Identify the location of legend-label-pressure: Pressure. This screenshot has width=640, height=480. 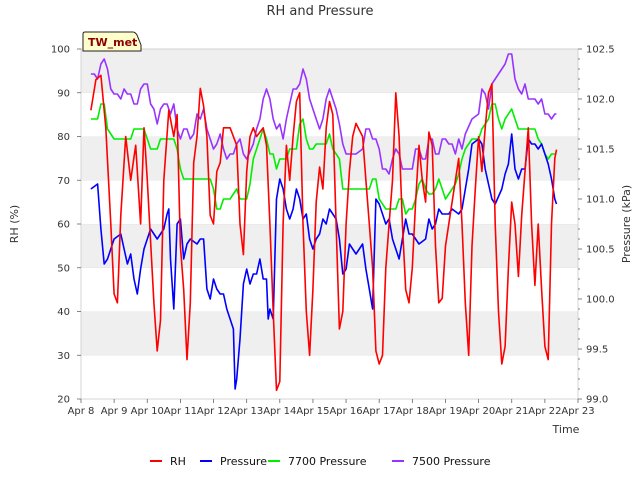
(243, 461).